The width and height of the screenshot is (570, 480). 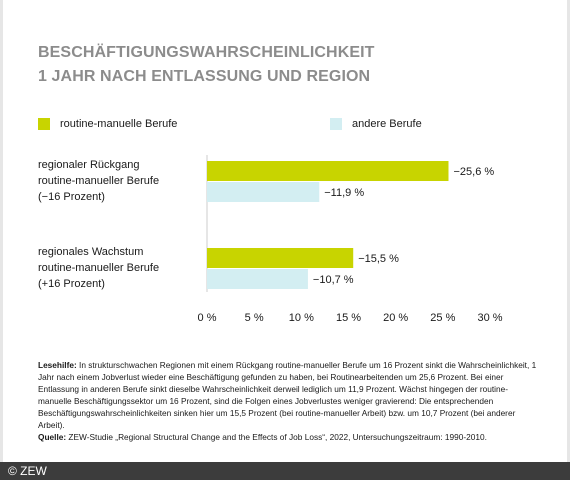 What do you see at coordinates (333, 280) in the screenshot?
I see `data-label-andere-1: −10,7 %` at bounding box center [333, 280].